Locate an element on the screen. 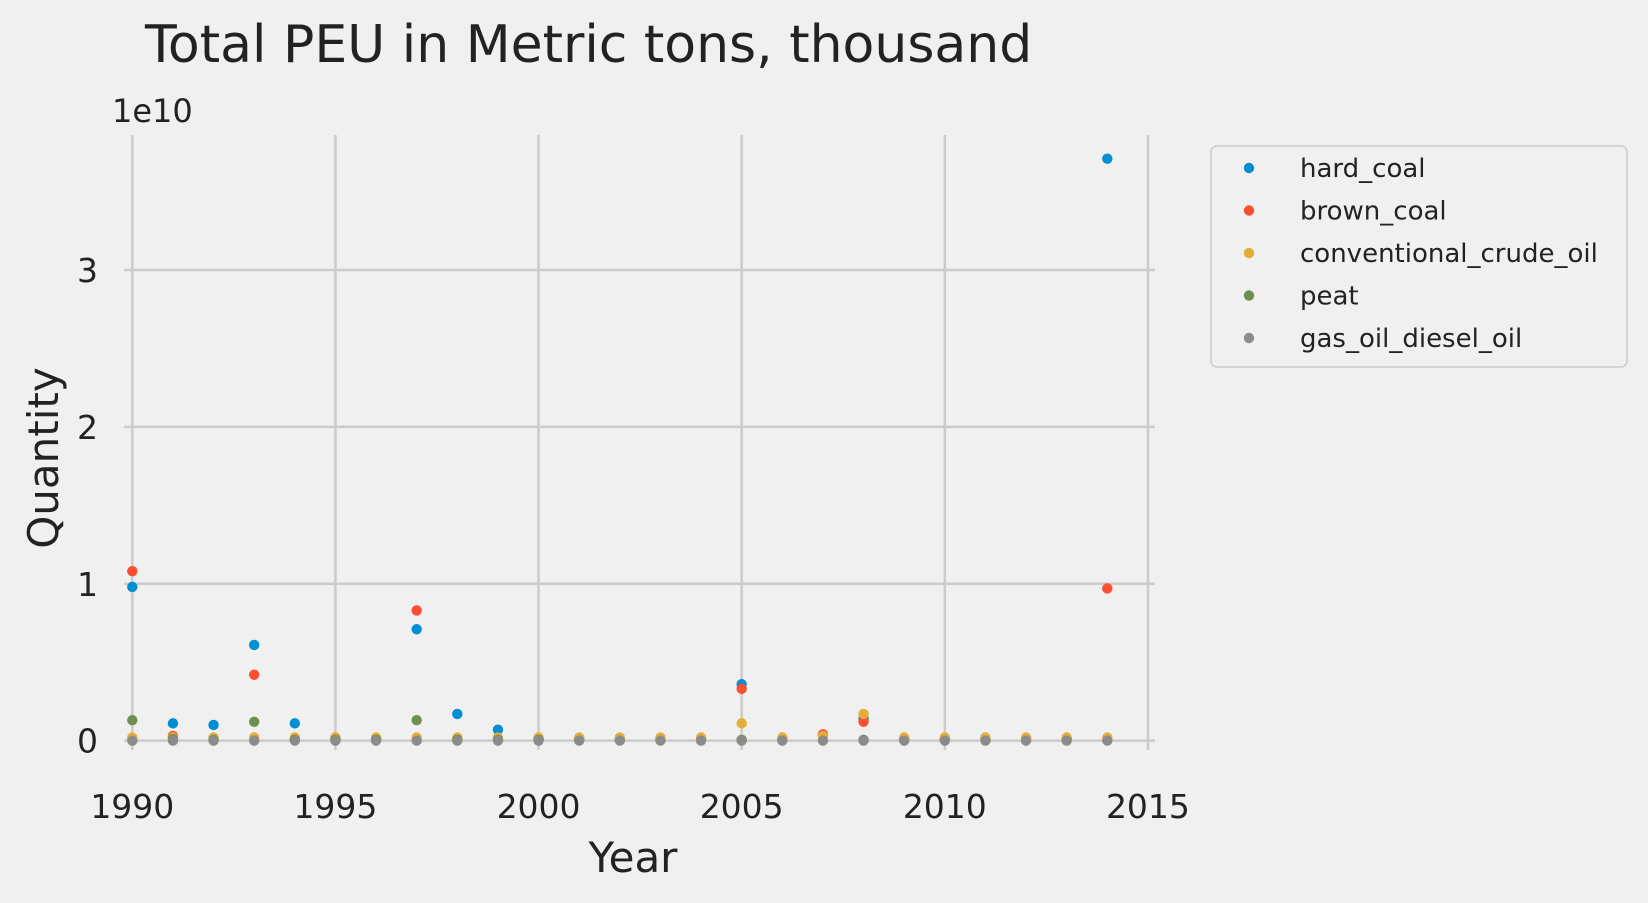 The width and height of the screenshot is (1648, 903). legend-label-hard_coal: hard_coal is located at coordinates (1363, 169).